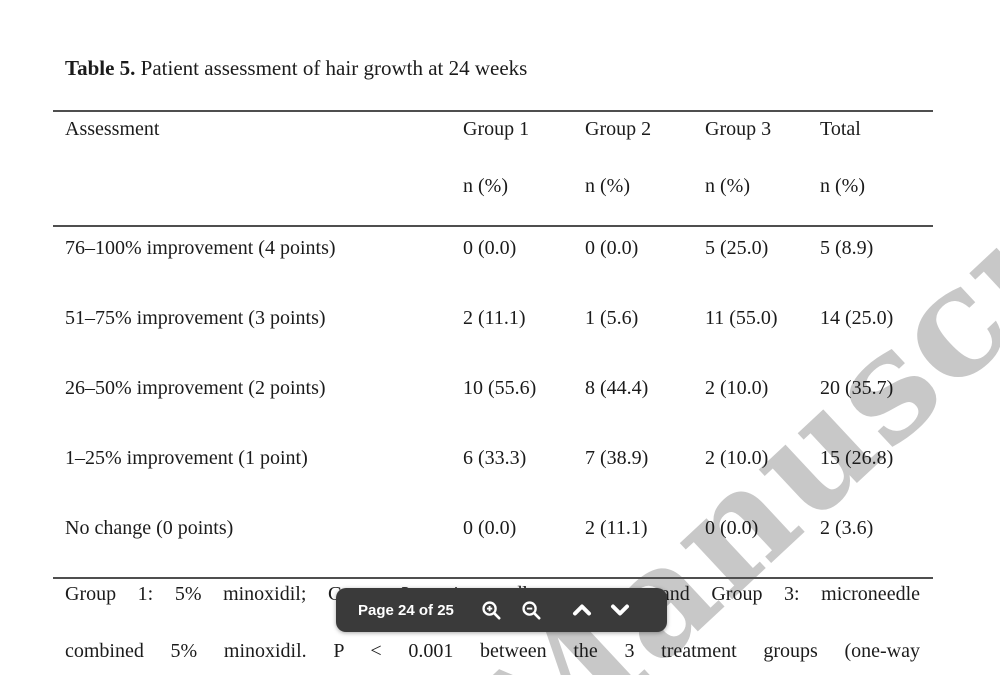 The image size is (1000, 675). Describe the element at coordinates (200, 248) in the screenshot. I see `row-label: 76–100% improvement (4 points)` at that location.